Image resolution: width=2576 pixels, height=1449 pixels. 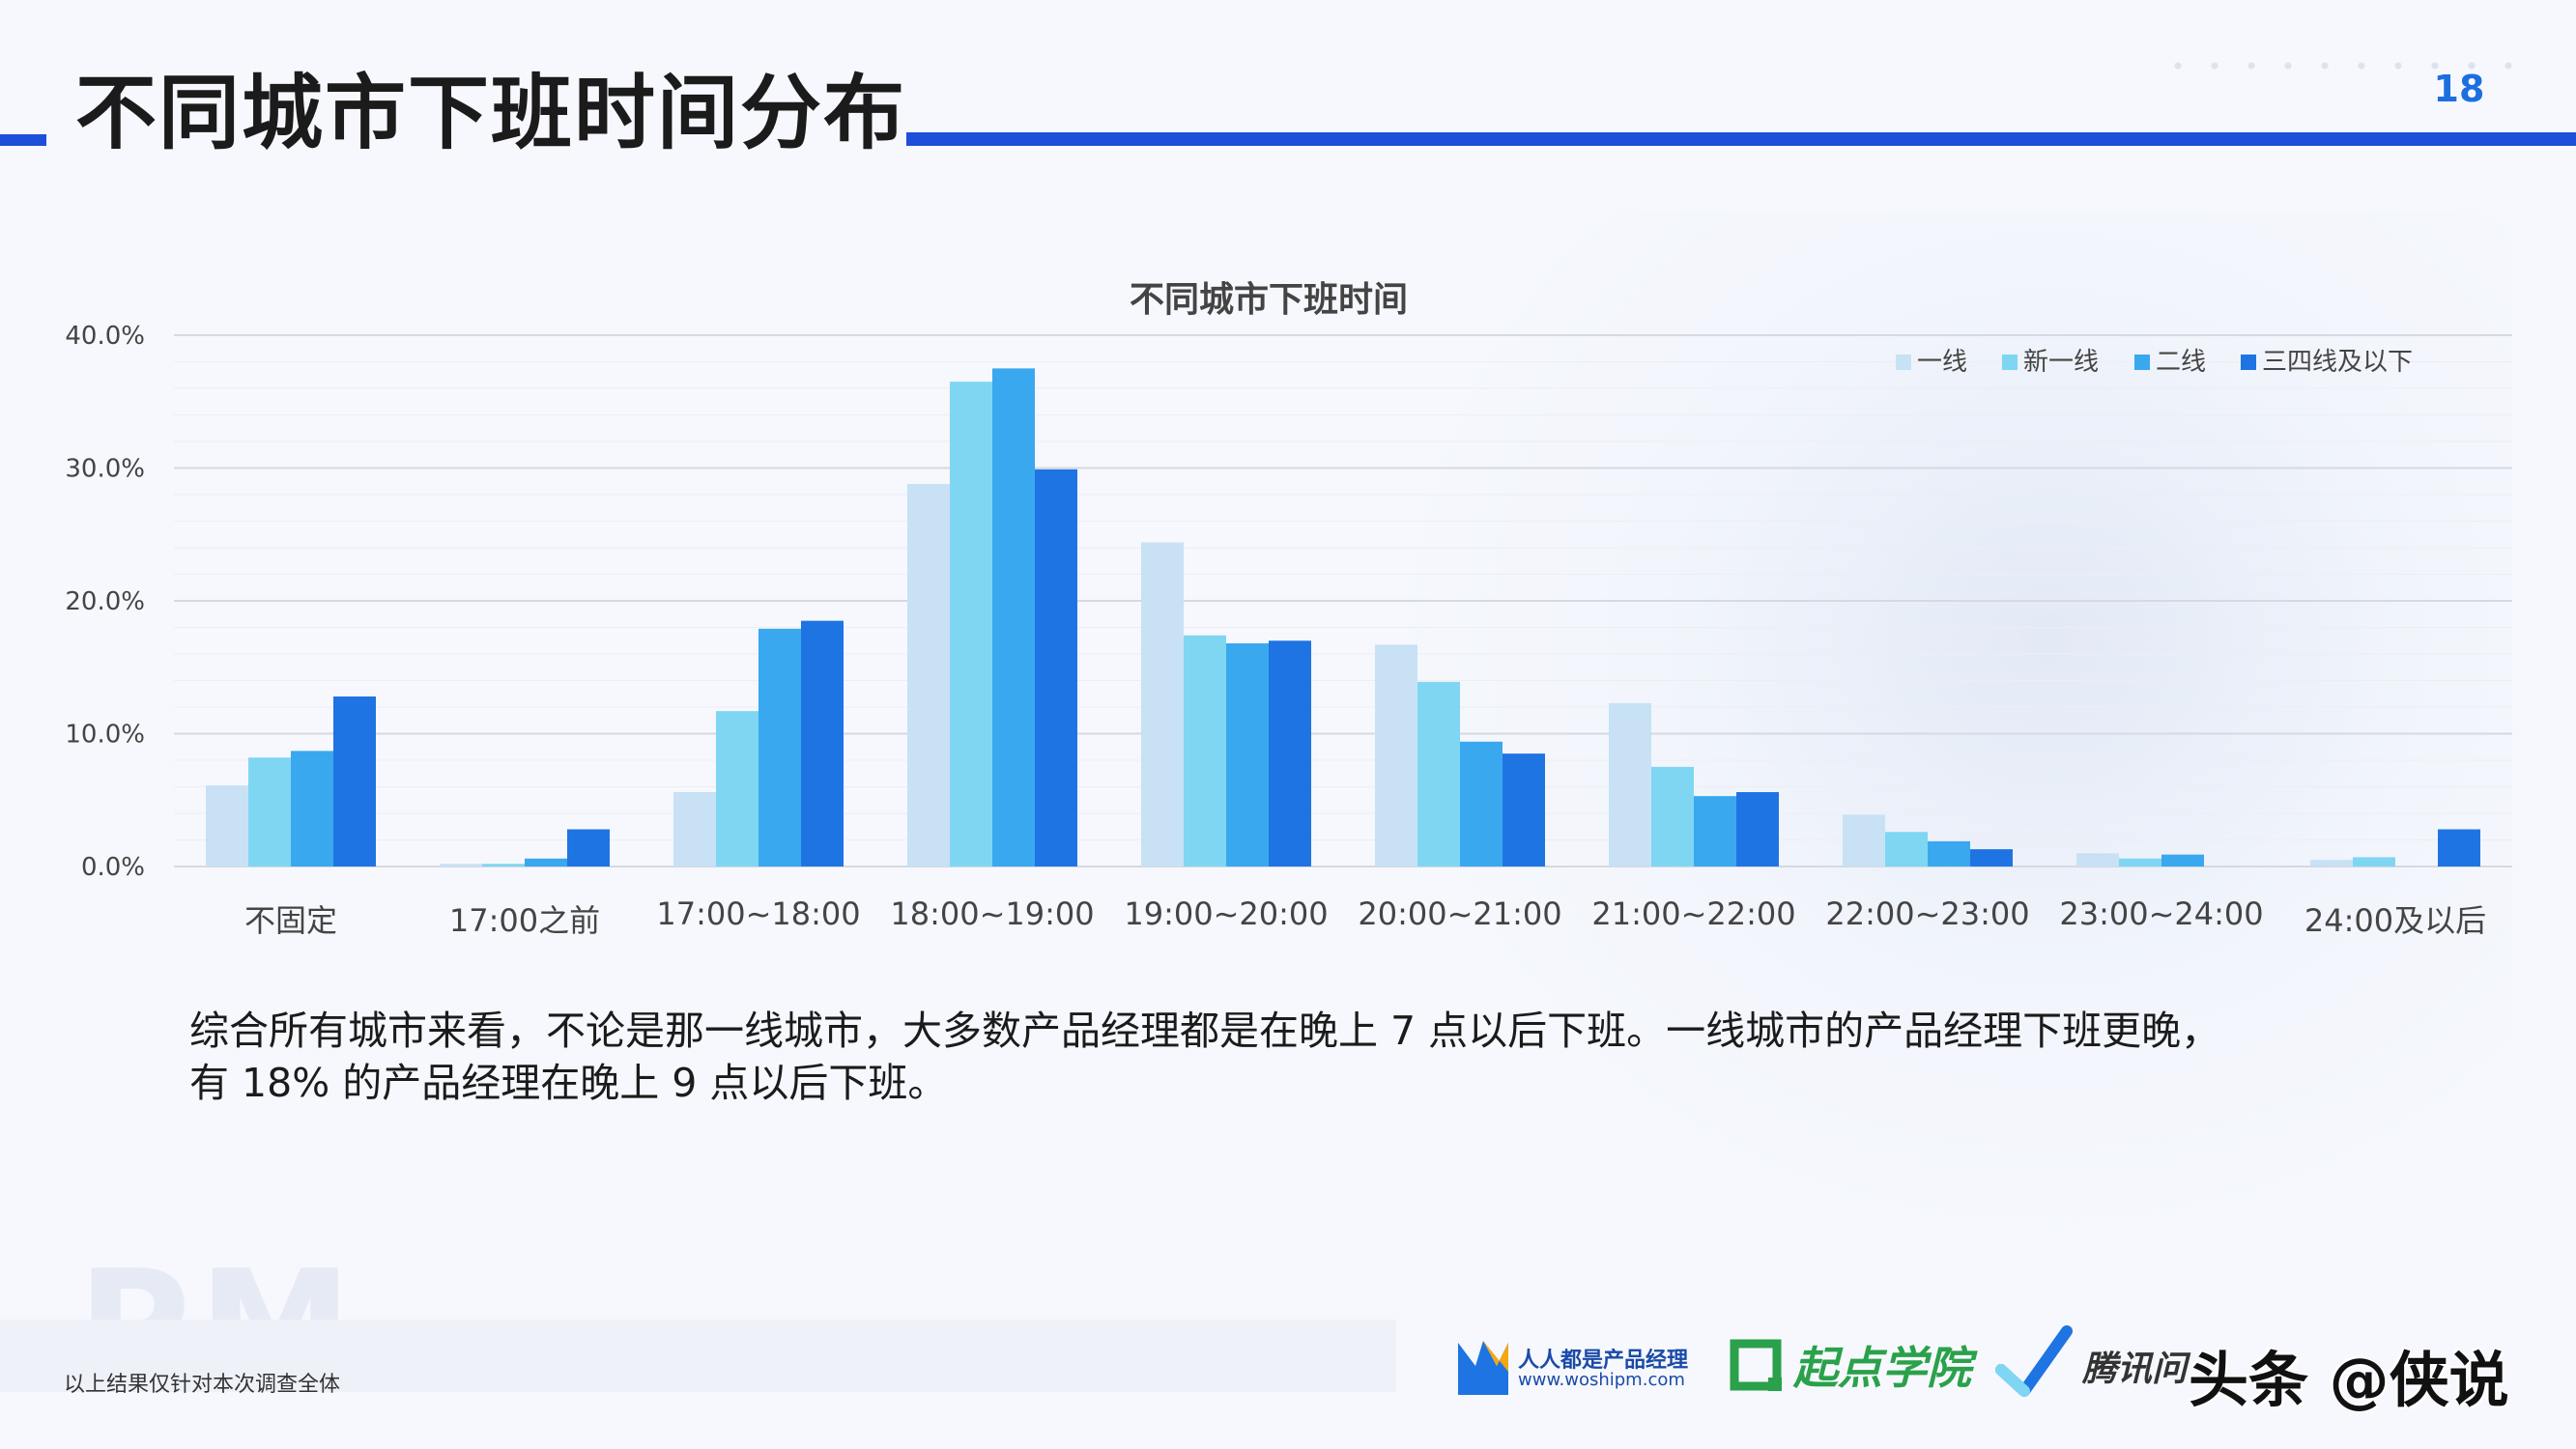 I want to click on x-tick-label: 22:00~23:00, so click(x=1927, y=913).